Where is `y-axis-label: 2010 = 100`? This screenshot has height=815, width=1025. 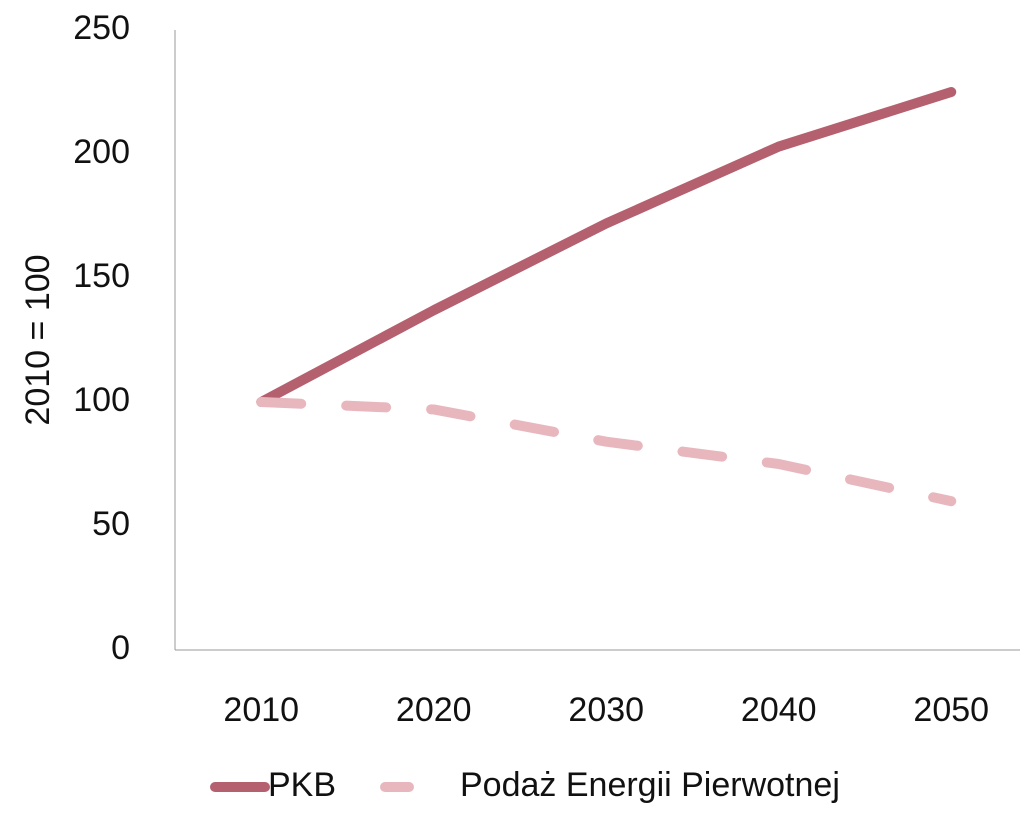 y-axis-label: 2010 = 100 is located at coordinates (38, 339).